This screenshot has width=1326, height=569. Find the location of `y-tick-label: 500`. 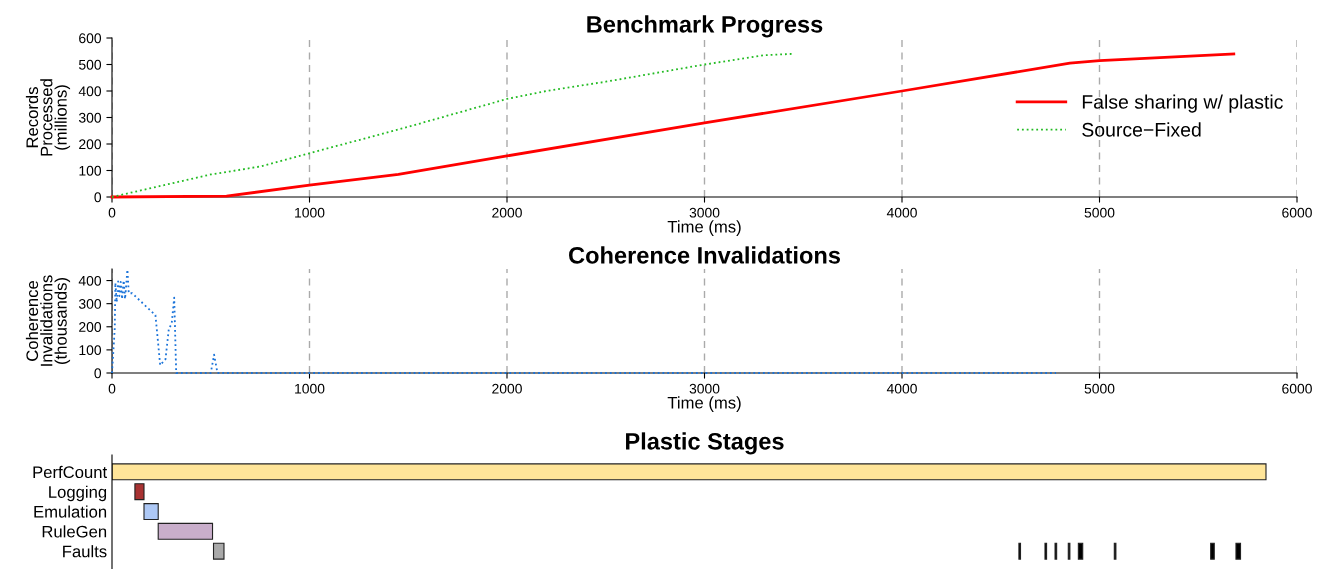

y-tick-label: 500 is located at coordinates (90, 64).